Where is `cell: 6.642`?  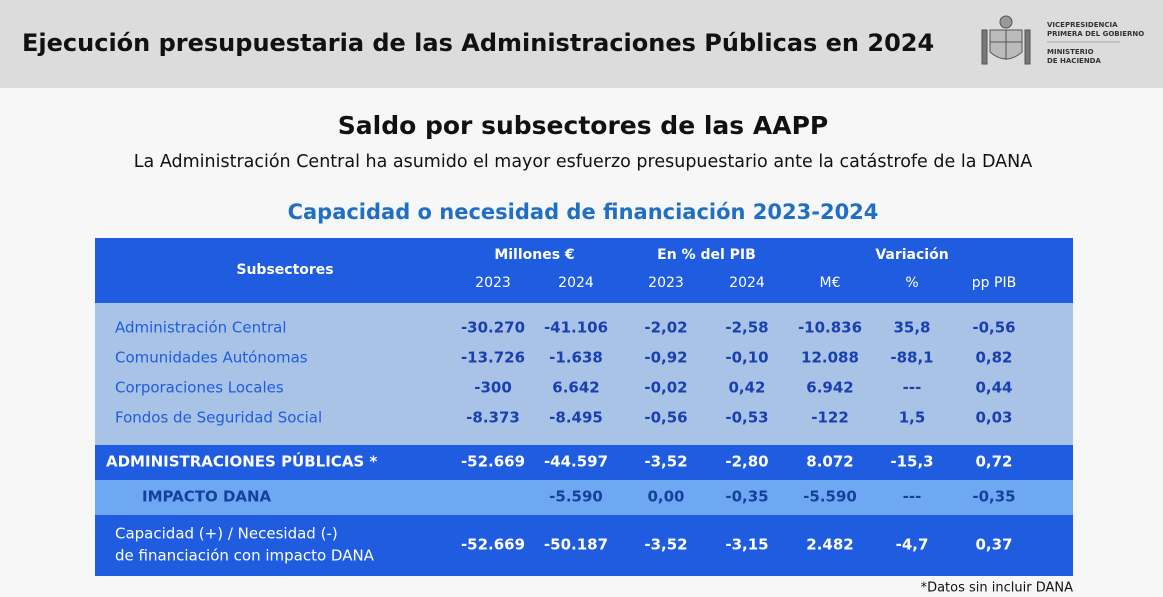 cell: 6.642 is located at coordinates (575, 388).